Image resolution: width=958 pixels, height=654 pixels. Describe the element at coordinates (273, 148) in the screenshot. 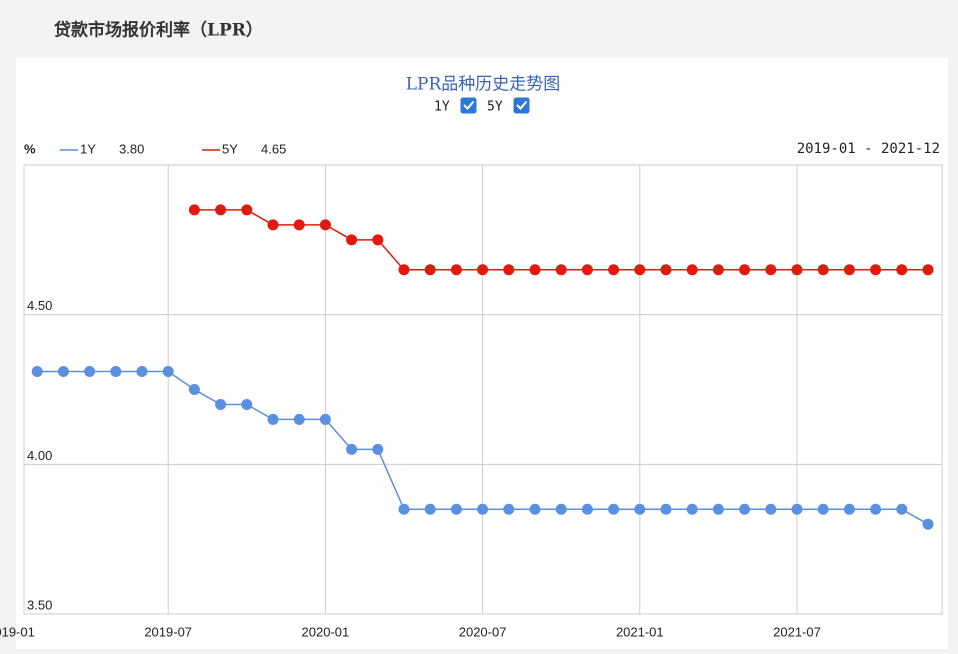

I see `legend-value: 4.65` at that location.